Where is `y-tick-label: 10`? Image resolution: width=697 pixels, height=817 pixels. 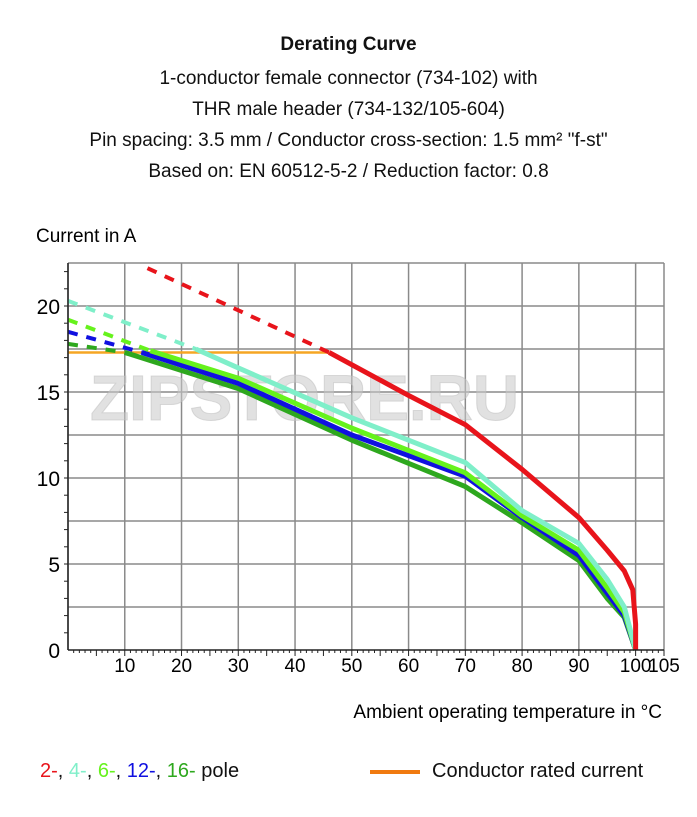
y-tick-label: 10 is located at coordinates (48, 479).